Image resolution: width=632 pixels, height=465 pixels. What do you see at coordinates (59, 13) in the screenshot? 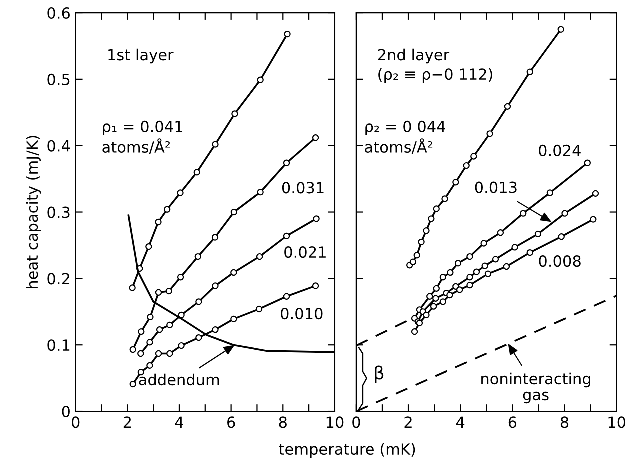
I see `y-tick-label: 0.6` at bounding box center [59, 13].